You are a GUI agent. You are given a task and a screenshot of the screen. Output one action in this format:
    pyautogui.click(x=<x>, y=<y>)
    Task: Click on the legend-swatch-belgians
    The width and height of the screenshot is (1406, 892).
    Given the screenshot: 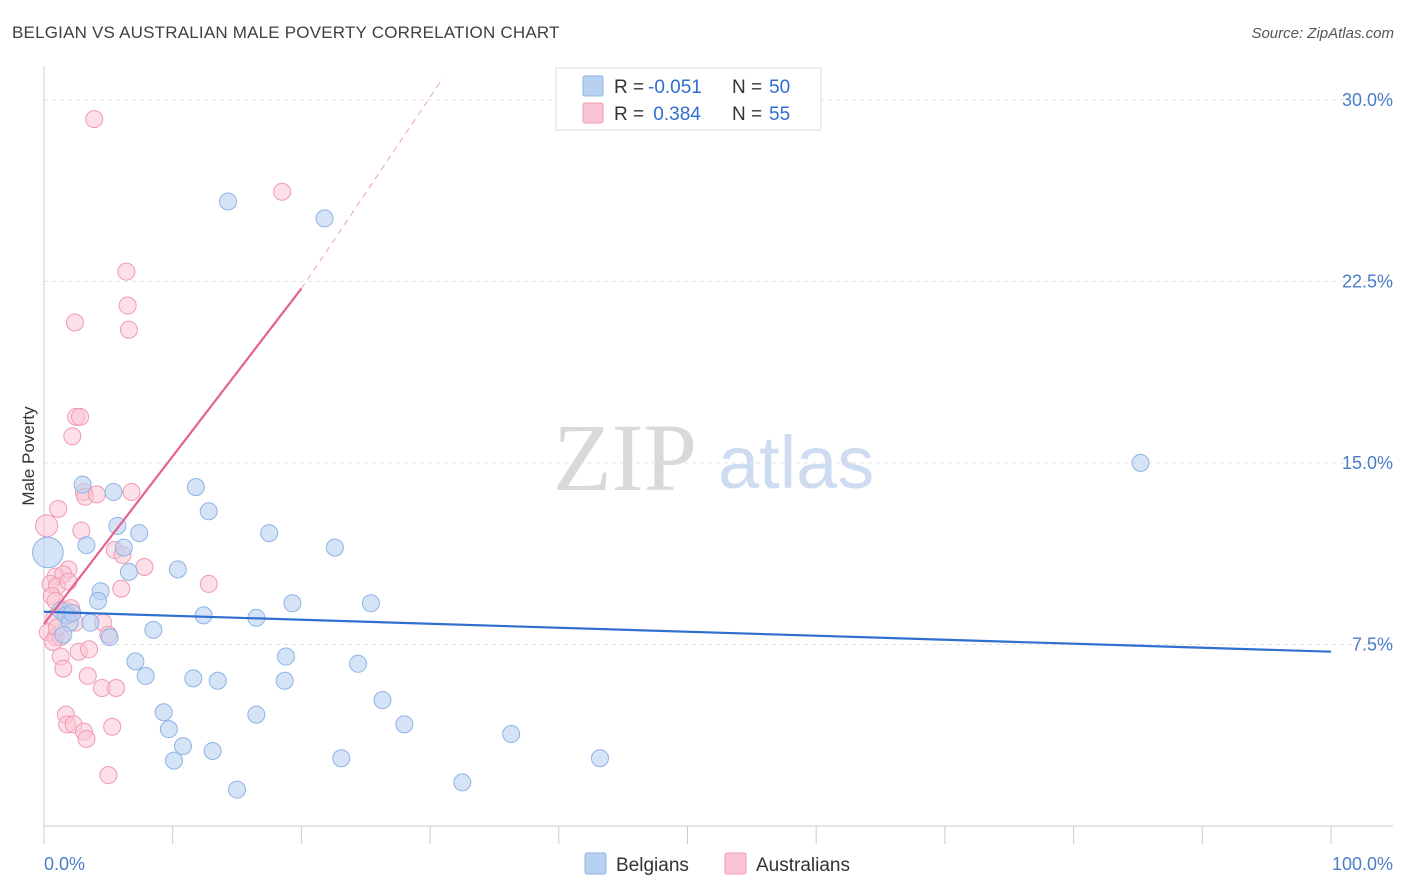 What is the action you would take?
    pyautogui.click(x=593, y=86)
    